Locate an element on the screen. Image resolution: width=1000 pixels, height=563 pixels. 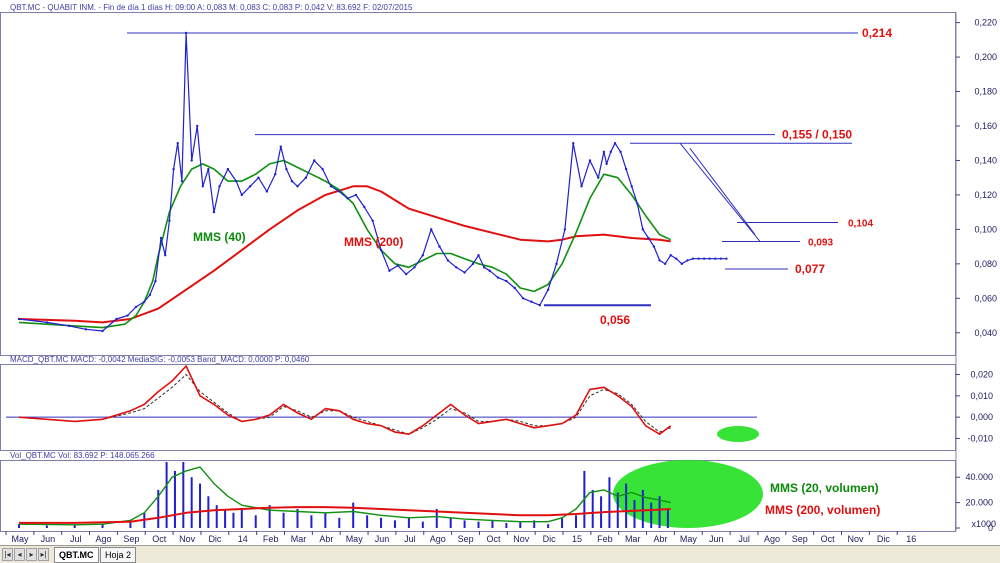
level-label: 0,214 is located at coordinates (877, 33).